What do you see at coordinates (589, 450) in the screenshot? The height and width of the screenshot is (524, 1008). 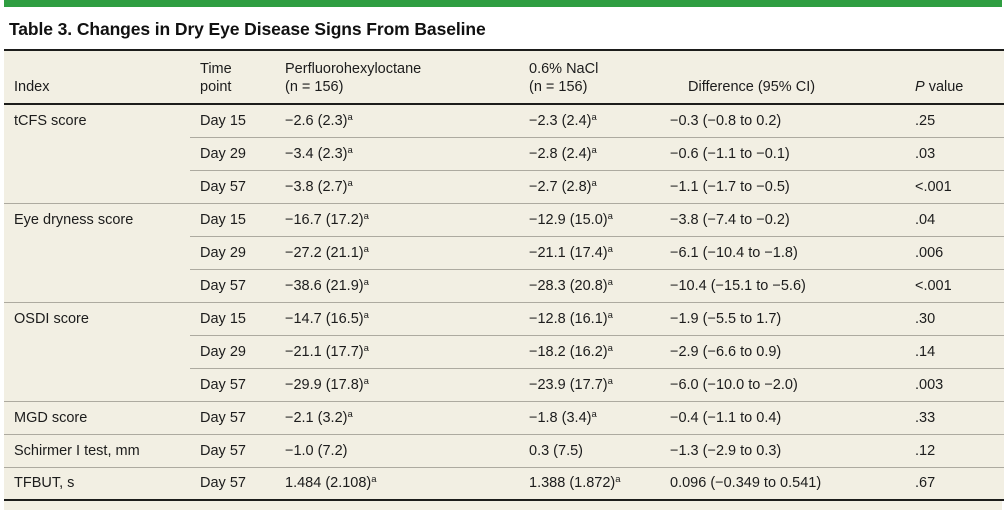 I see `nacl-value-cell: 0.3 (7.5)` at bounding box center [589, 450].